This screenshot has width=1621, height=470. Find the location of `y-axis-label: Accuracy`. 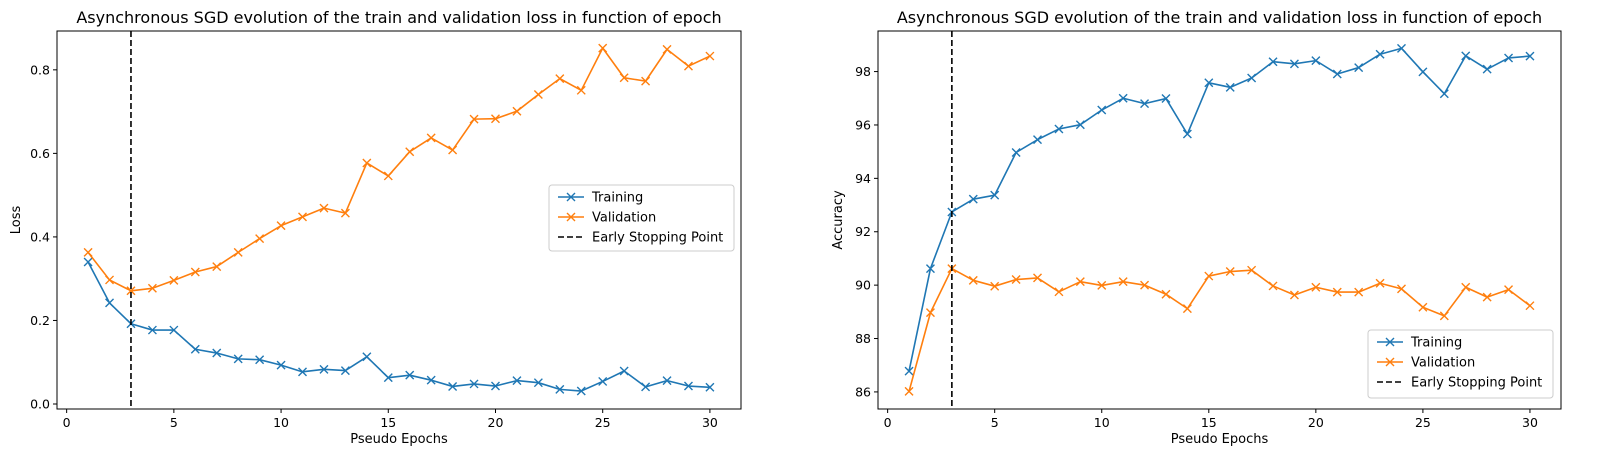

y-axis-label: Accuracy is located at coordinates (838, 220).